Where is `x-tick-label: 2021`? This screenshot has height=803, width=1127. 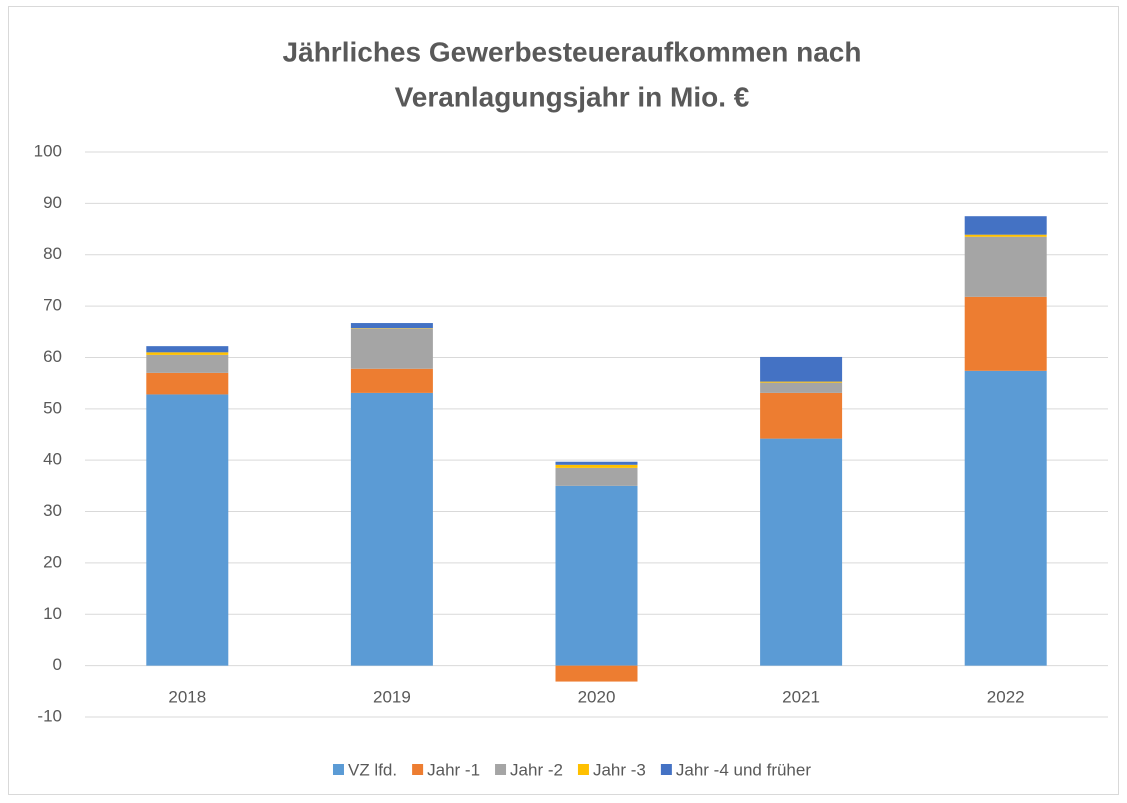
x-tick-label: 2021 is located at coordinates (801, 696).